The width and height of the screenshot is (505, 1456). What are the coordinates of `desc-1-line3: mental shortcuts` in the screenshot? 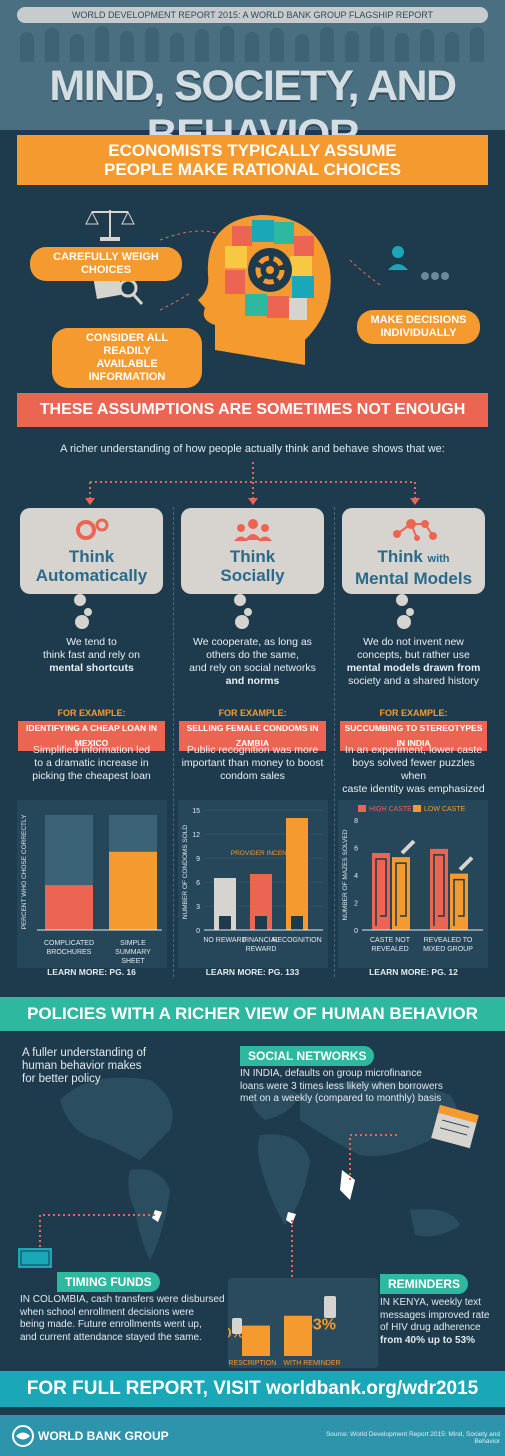 It's located at (91, 668).